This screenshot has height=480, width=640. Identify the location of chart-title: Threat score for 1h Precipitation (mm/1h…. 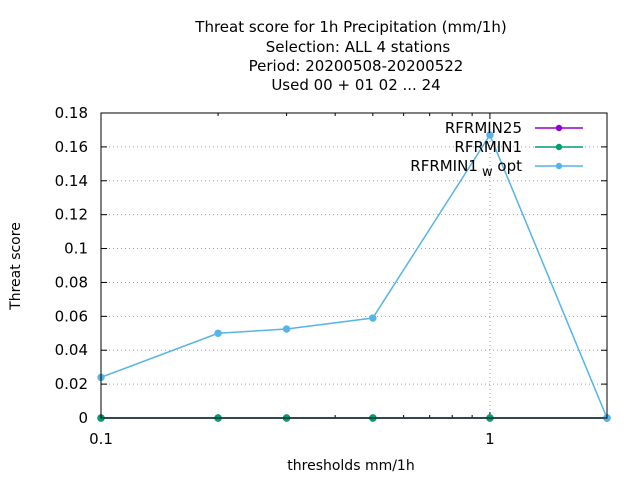
(350, 56).